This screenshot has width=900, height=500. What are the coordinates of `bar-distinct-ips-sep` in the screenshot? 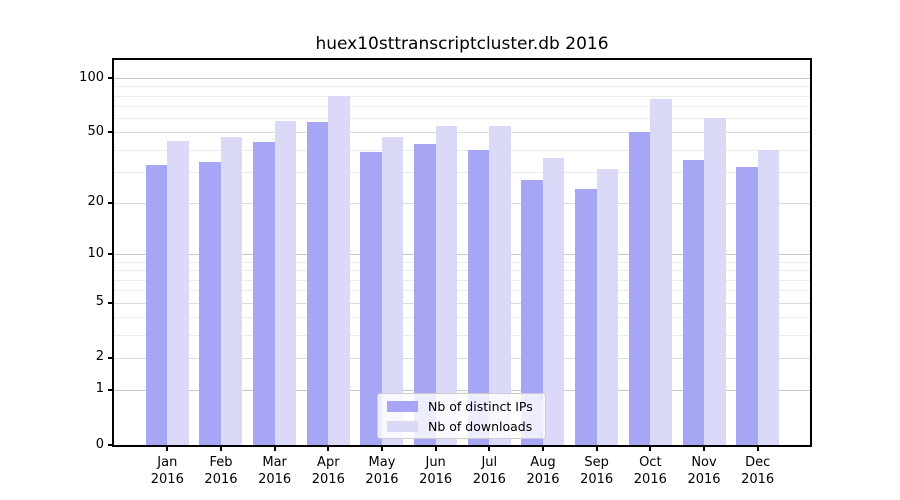 It's located at (586, 317).